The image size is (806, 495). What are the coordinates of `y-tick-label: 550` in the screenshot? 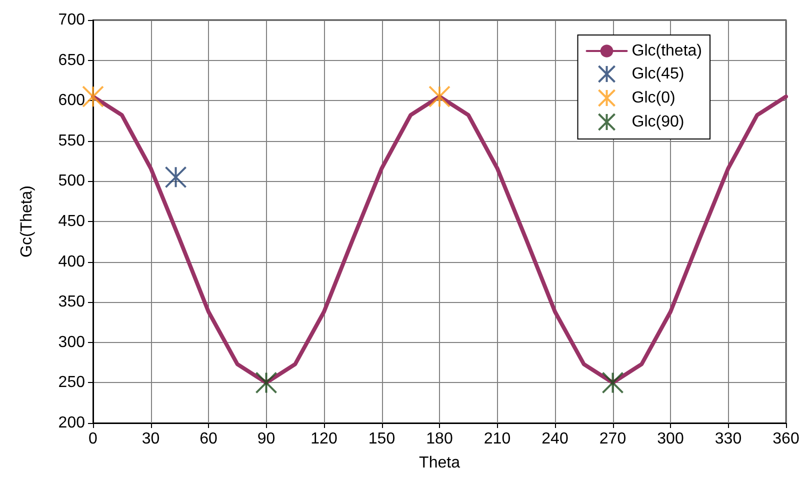 It's located at (72, 141).